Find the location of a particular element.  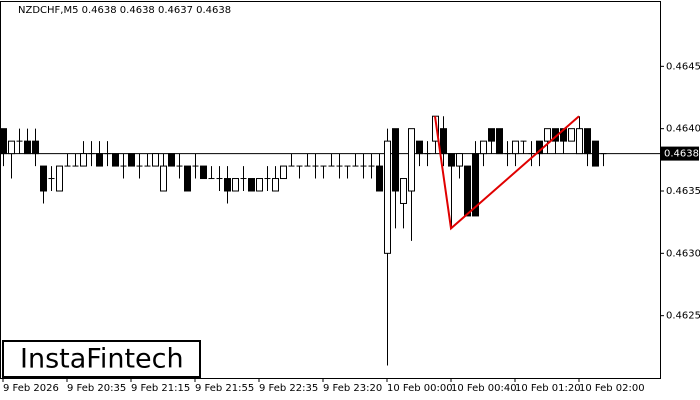

x-tick-label: 9 Feb 23:20 is located at coordinates (352, 388).